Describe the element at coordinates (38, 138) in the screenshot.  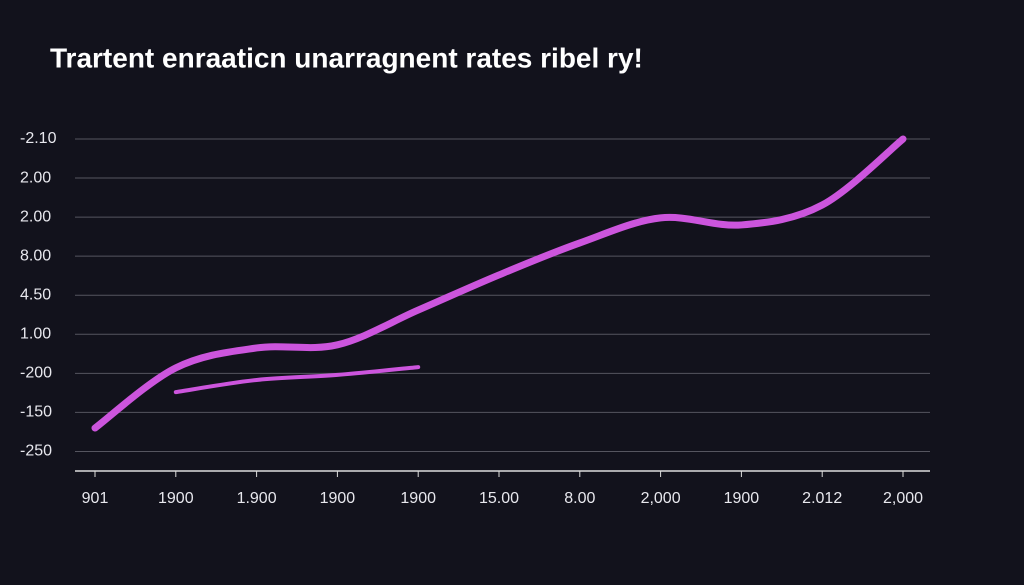
I see `y-tick-label: -2.10` at that location.